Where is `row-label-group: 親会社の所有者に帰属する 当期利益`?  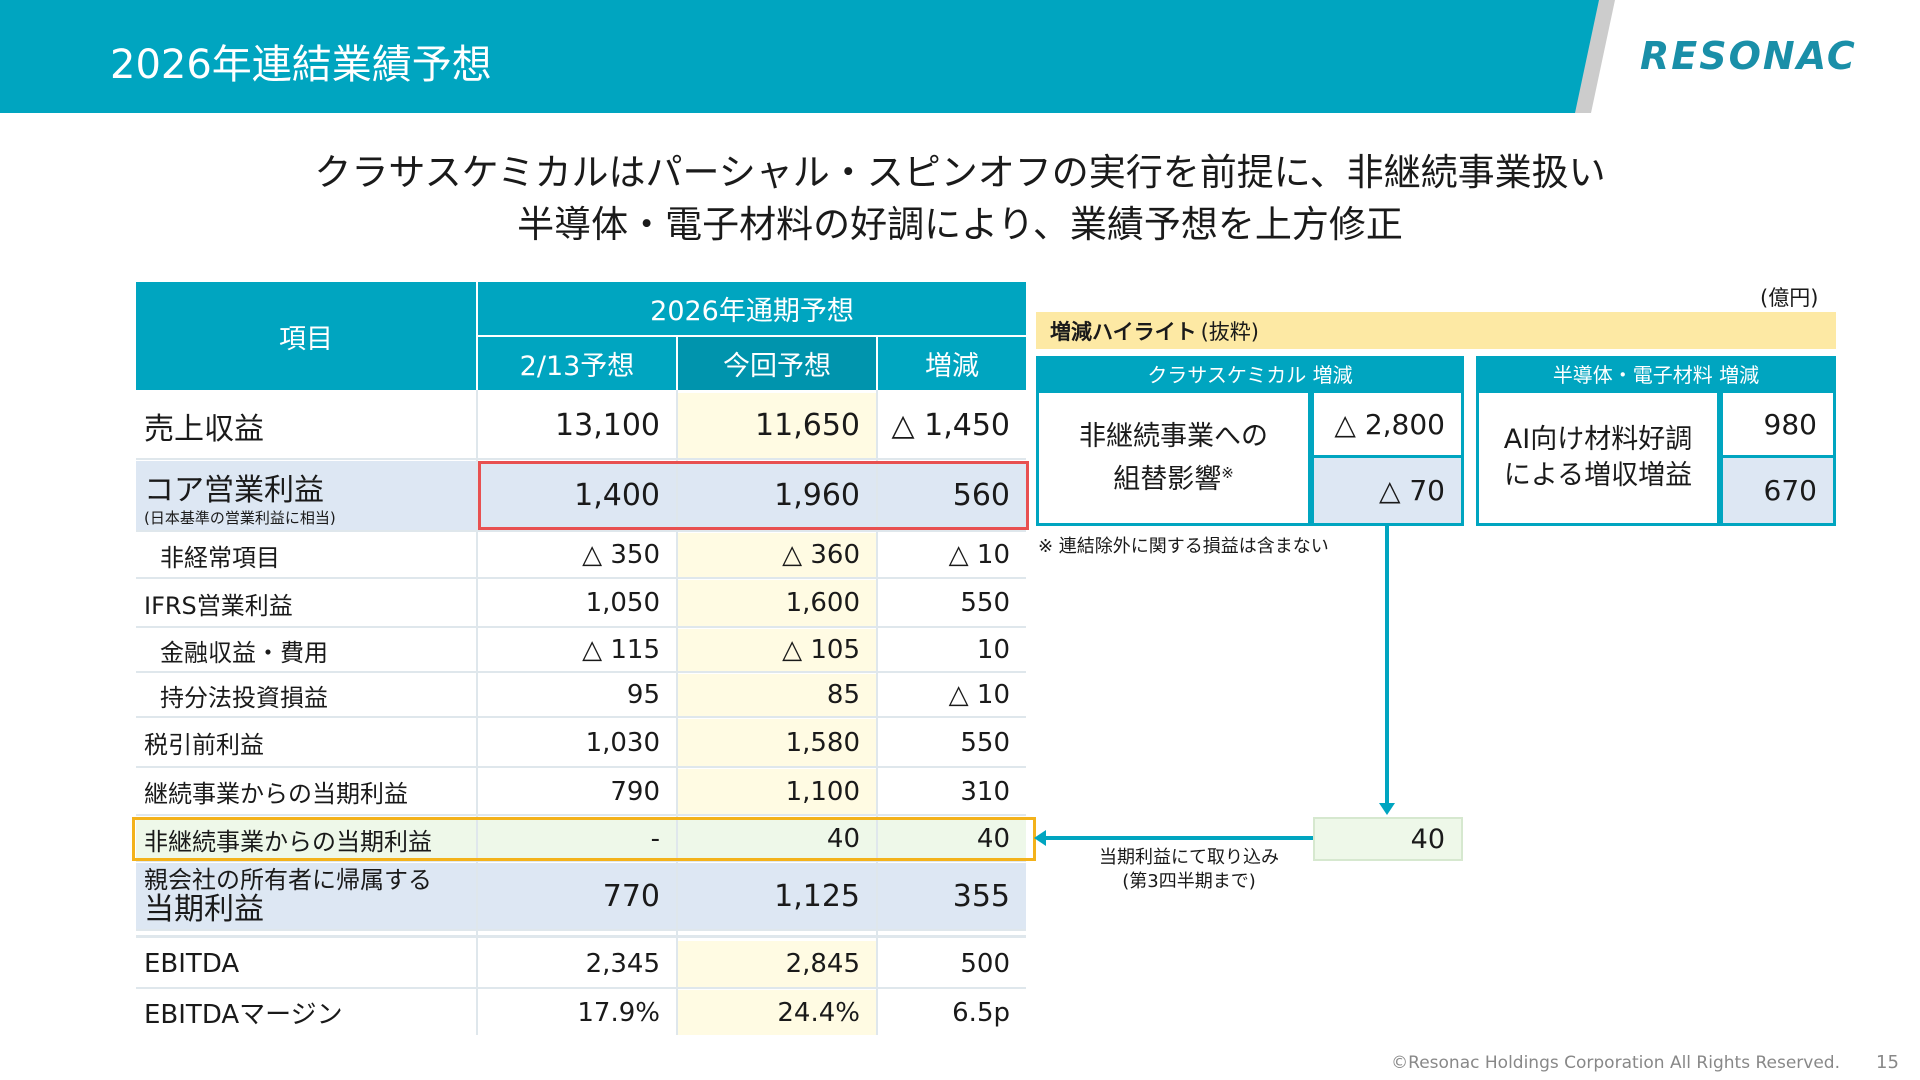
row-label-group: 親会社の所有者に帰属する 当期利益 is located at coordinates (306, 896).